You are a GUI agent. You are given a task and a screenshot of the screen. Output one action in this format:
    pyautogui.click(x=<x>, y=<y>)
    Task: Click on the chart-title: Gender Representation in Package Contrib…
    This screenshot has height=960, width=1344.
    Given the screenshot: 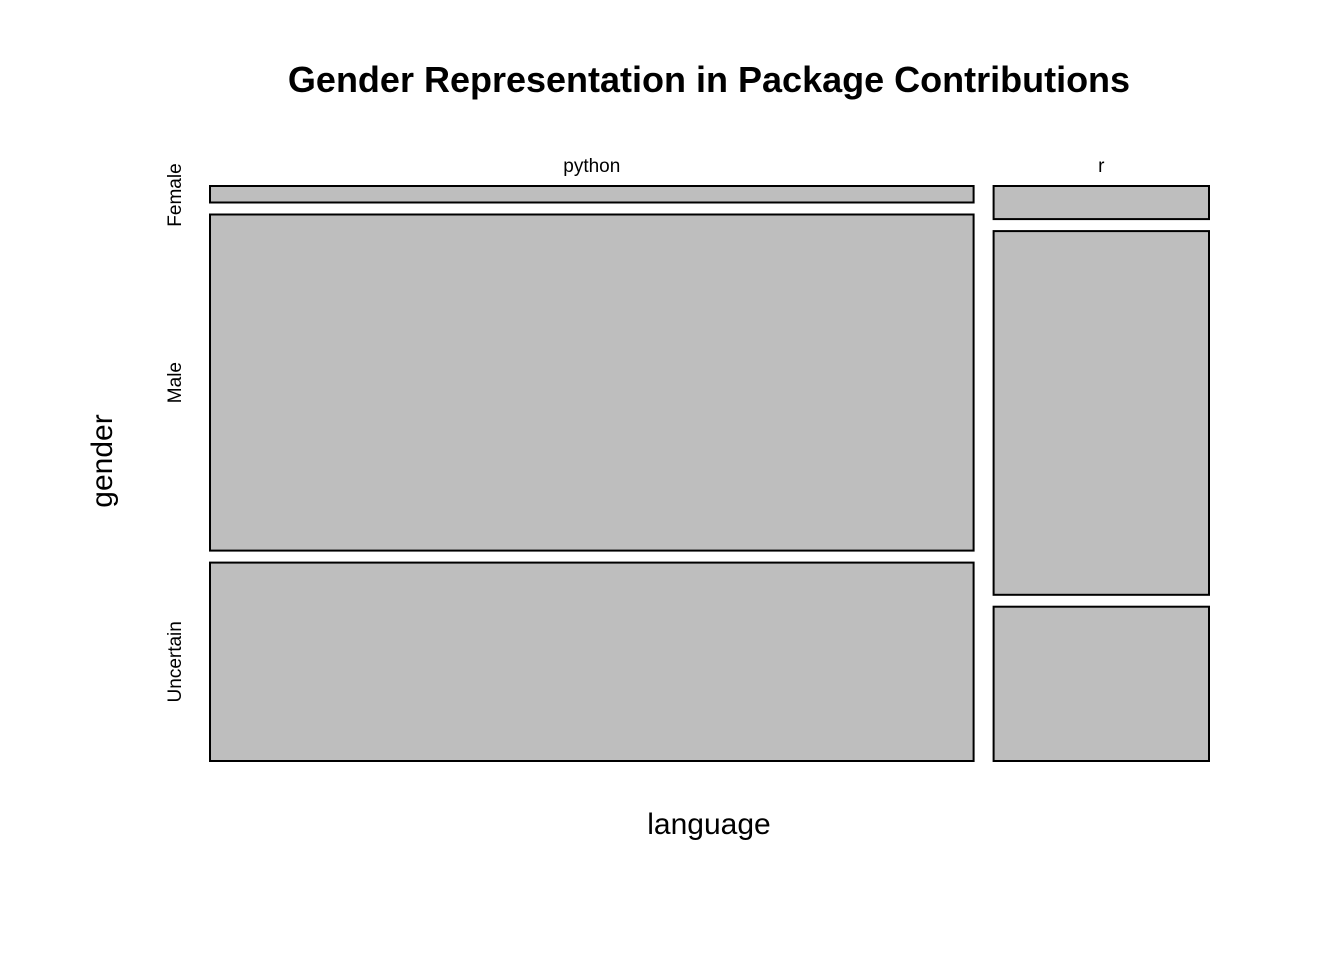 What is the action you would take?
    pyautogui.click(x=709, y=79)
    